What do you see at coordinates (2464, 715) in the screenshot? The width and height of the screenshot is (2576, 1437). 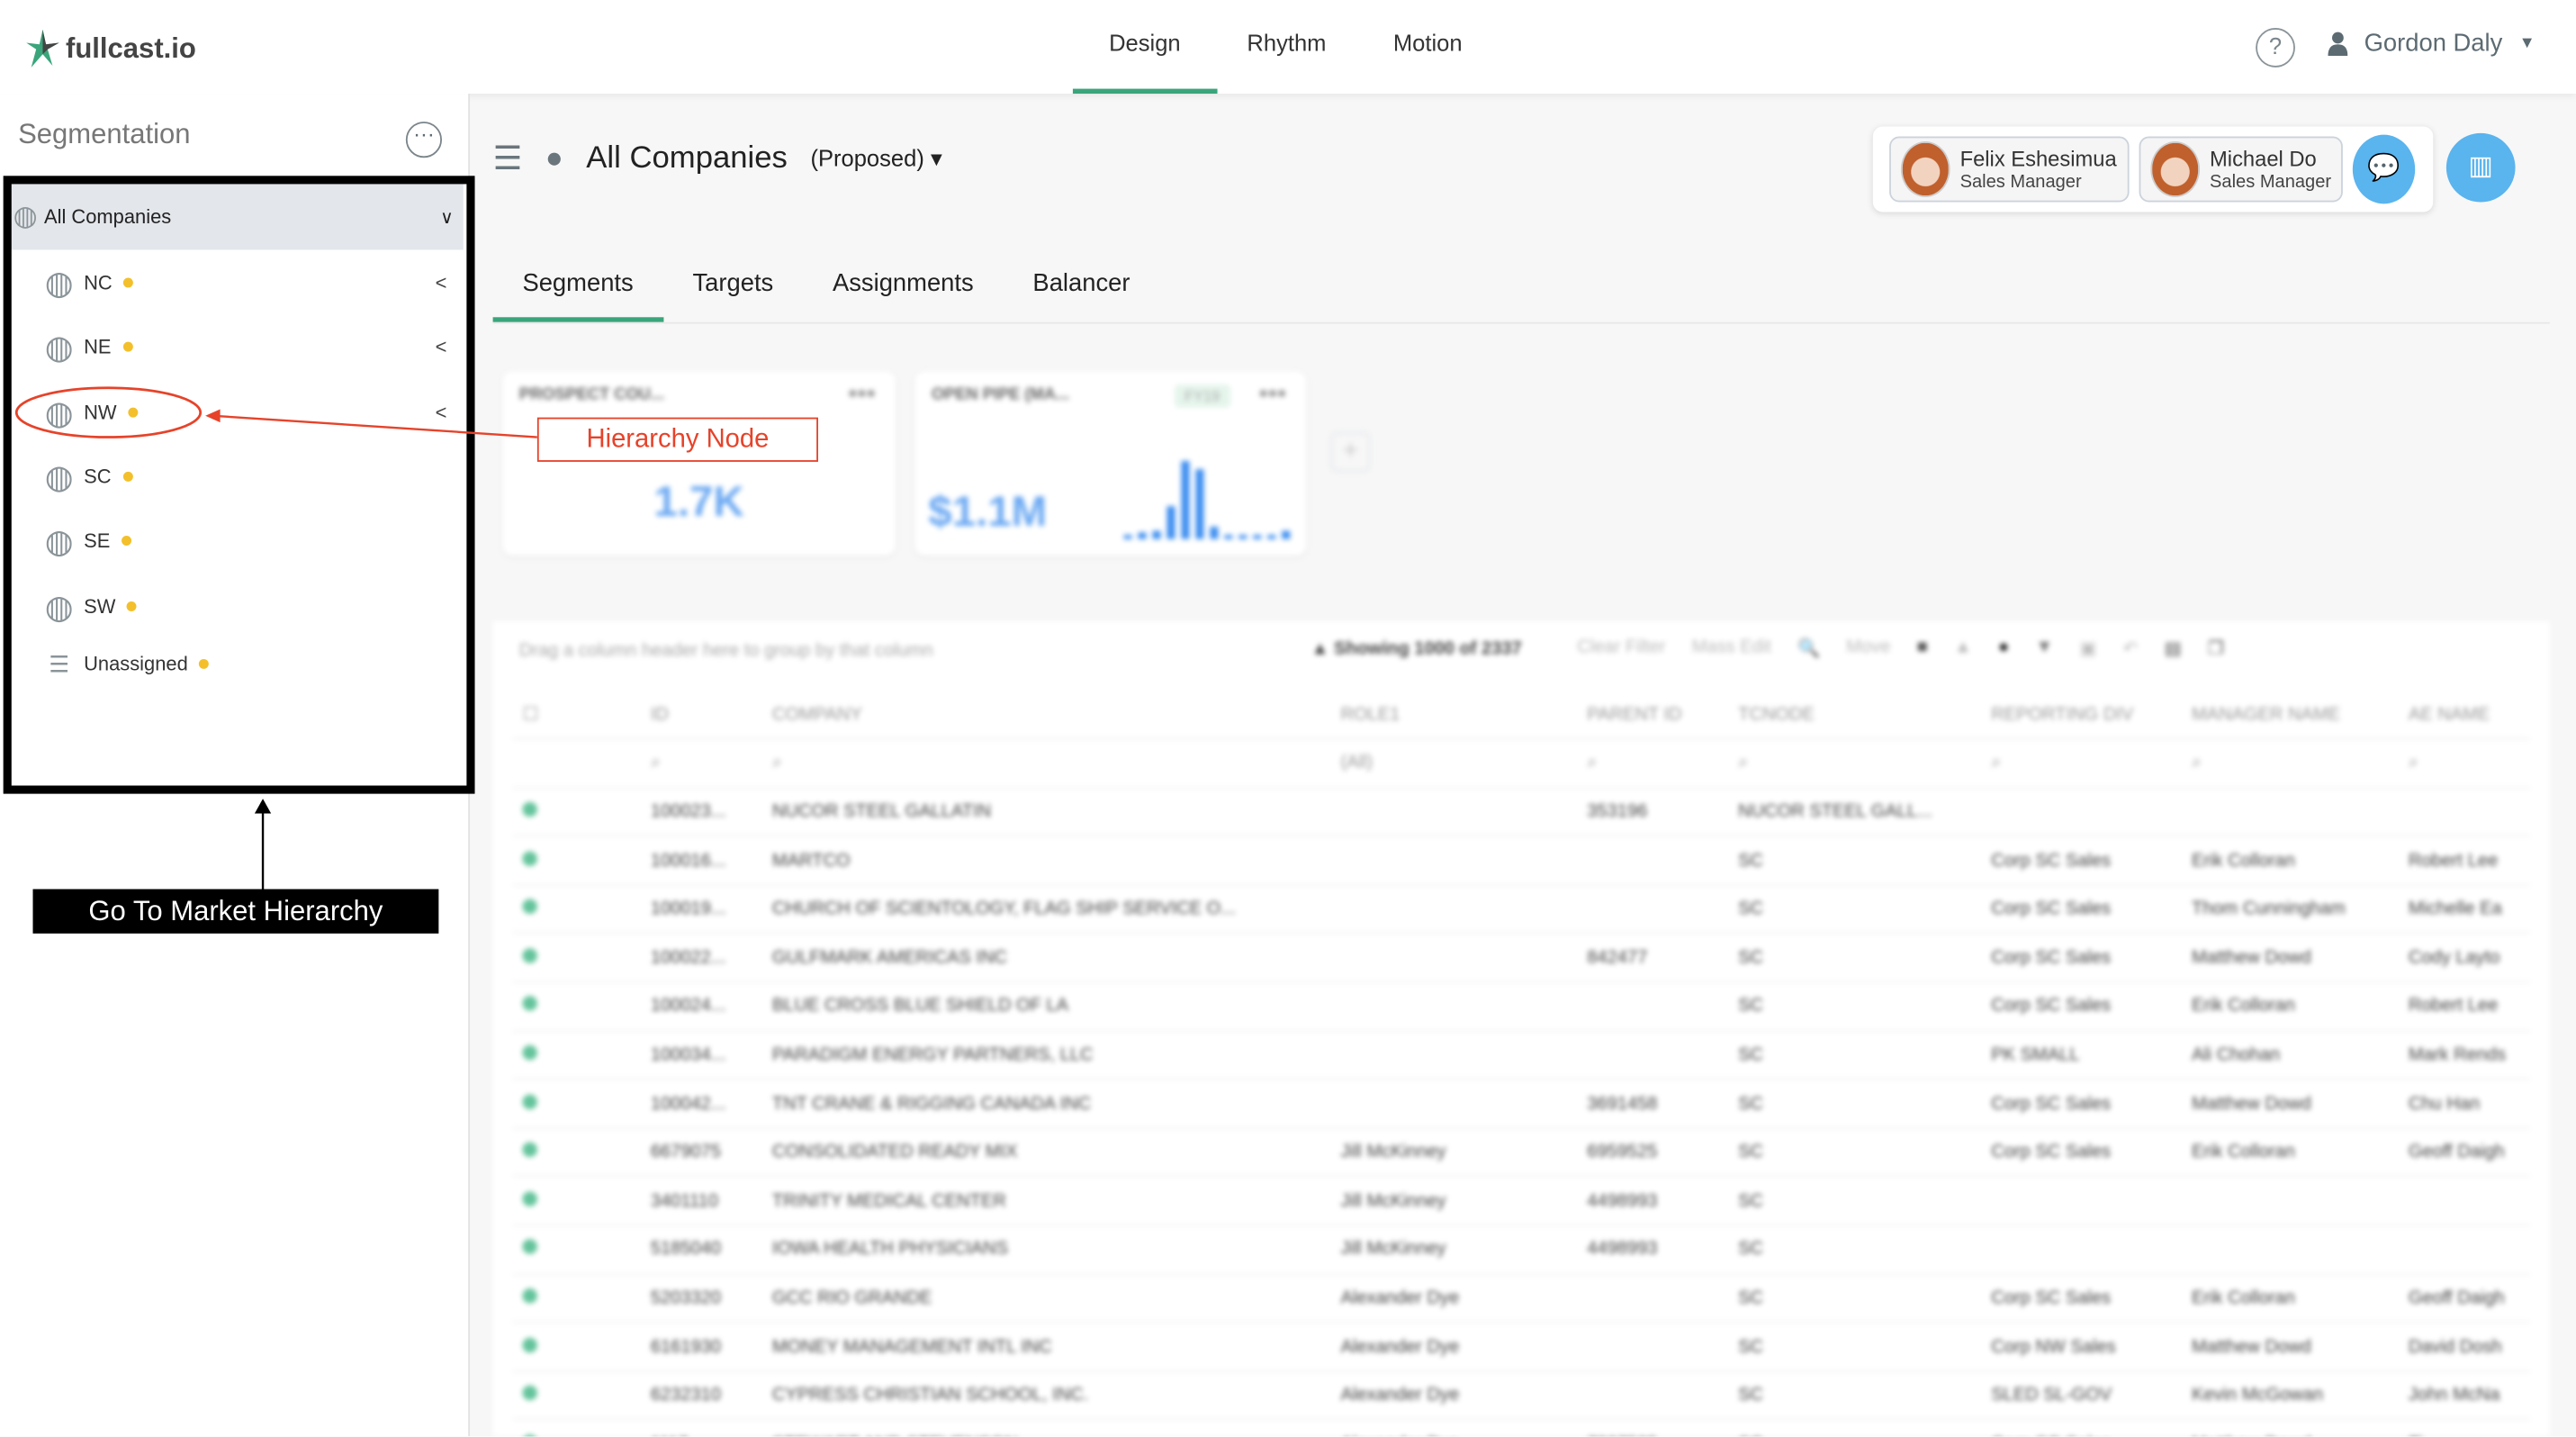 I see `column-header: AE NAME` at bounding box center [2464, 715].